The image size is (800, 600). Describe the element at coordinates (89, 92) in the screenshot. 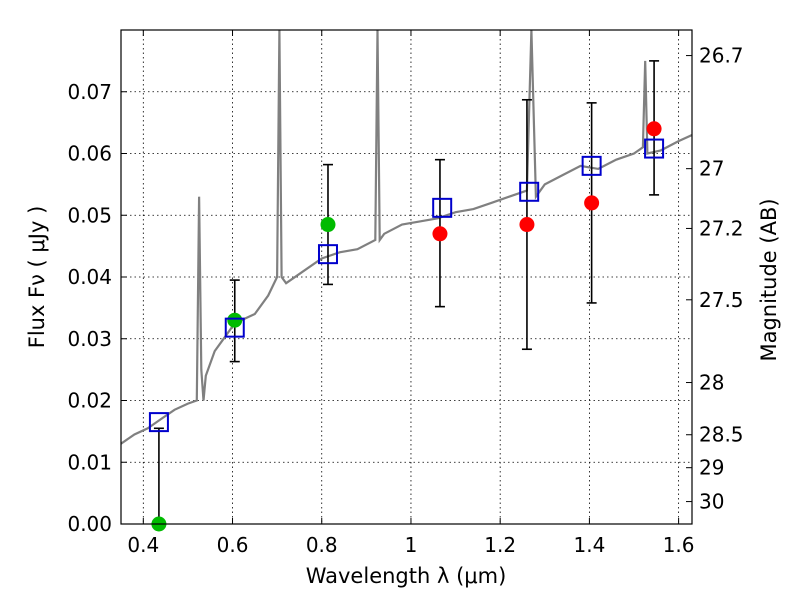

I see `y-tick-label: 0.07` at that location.